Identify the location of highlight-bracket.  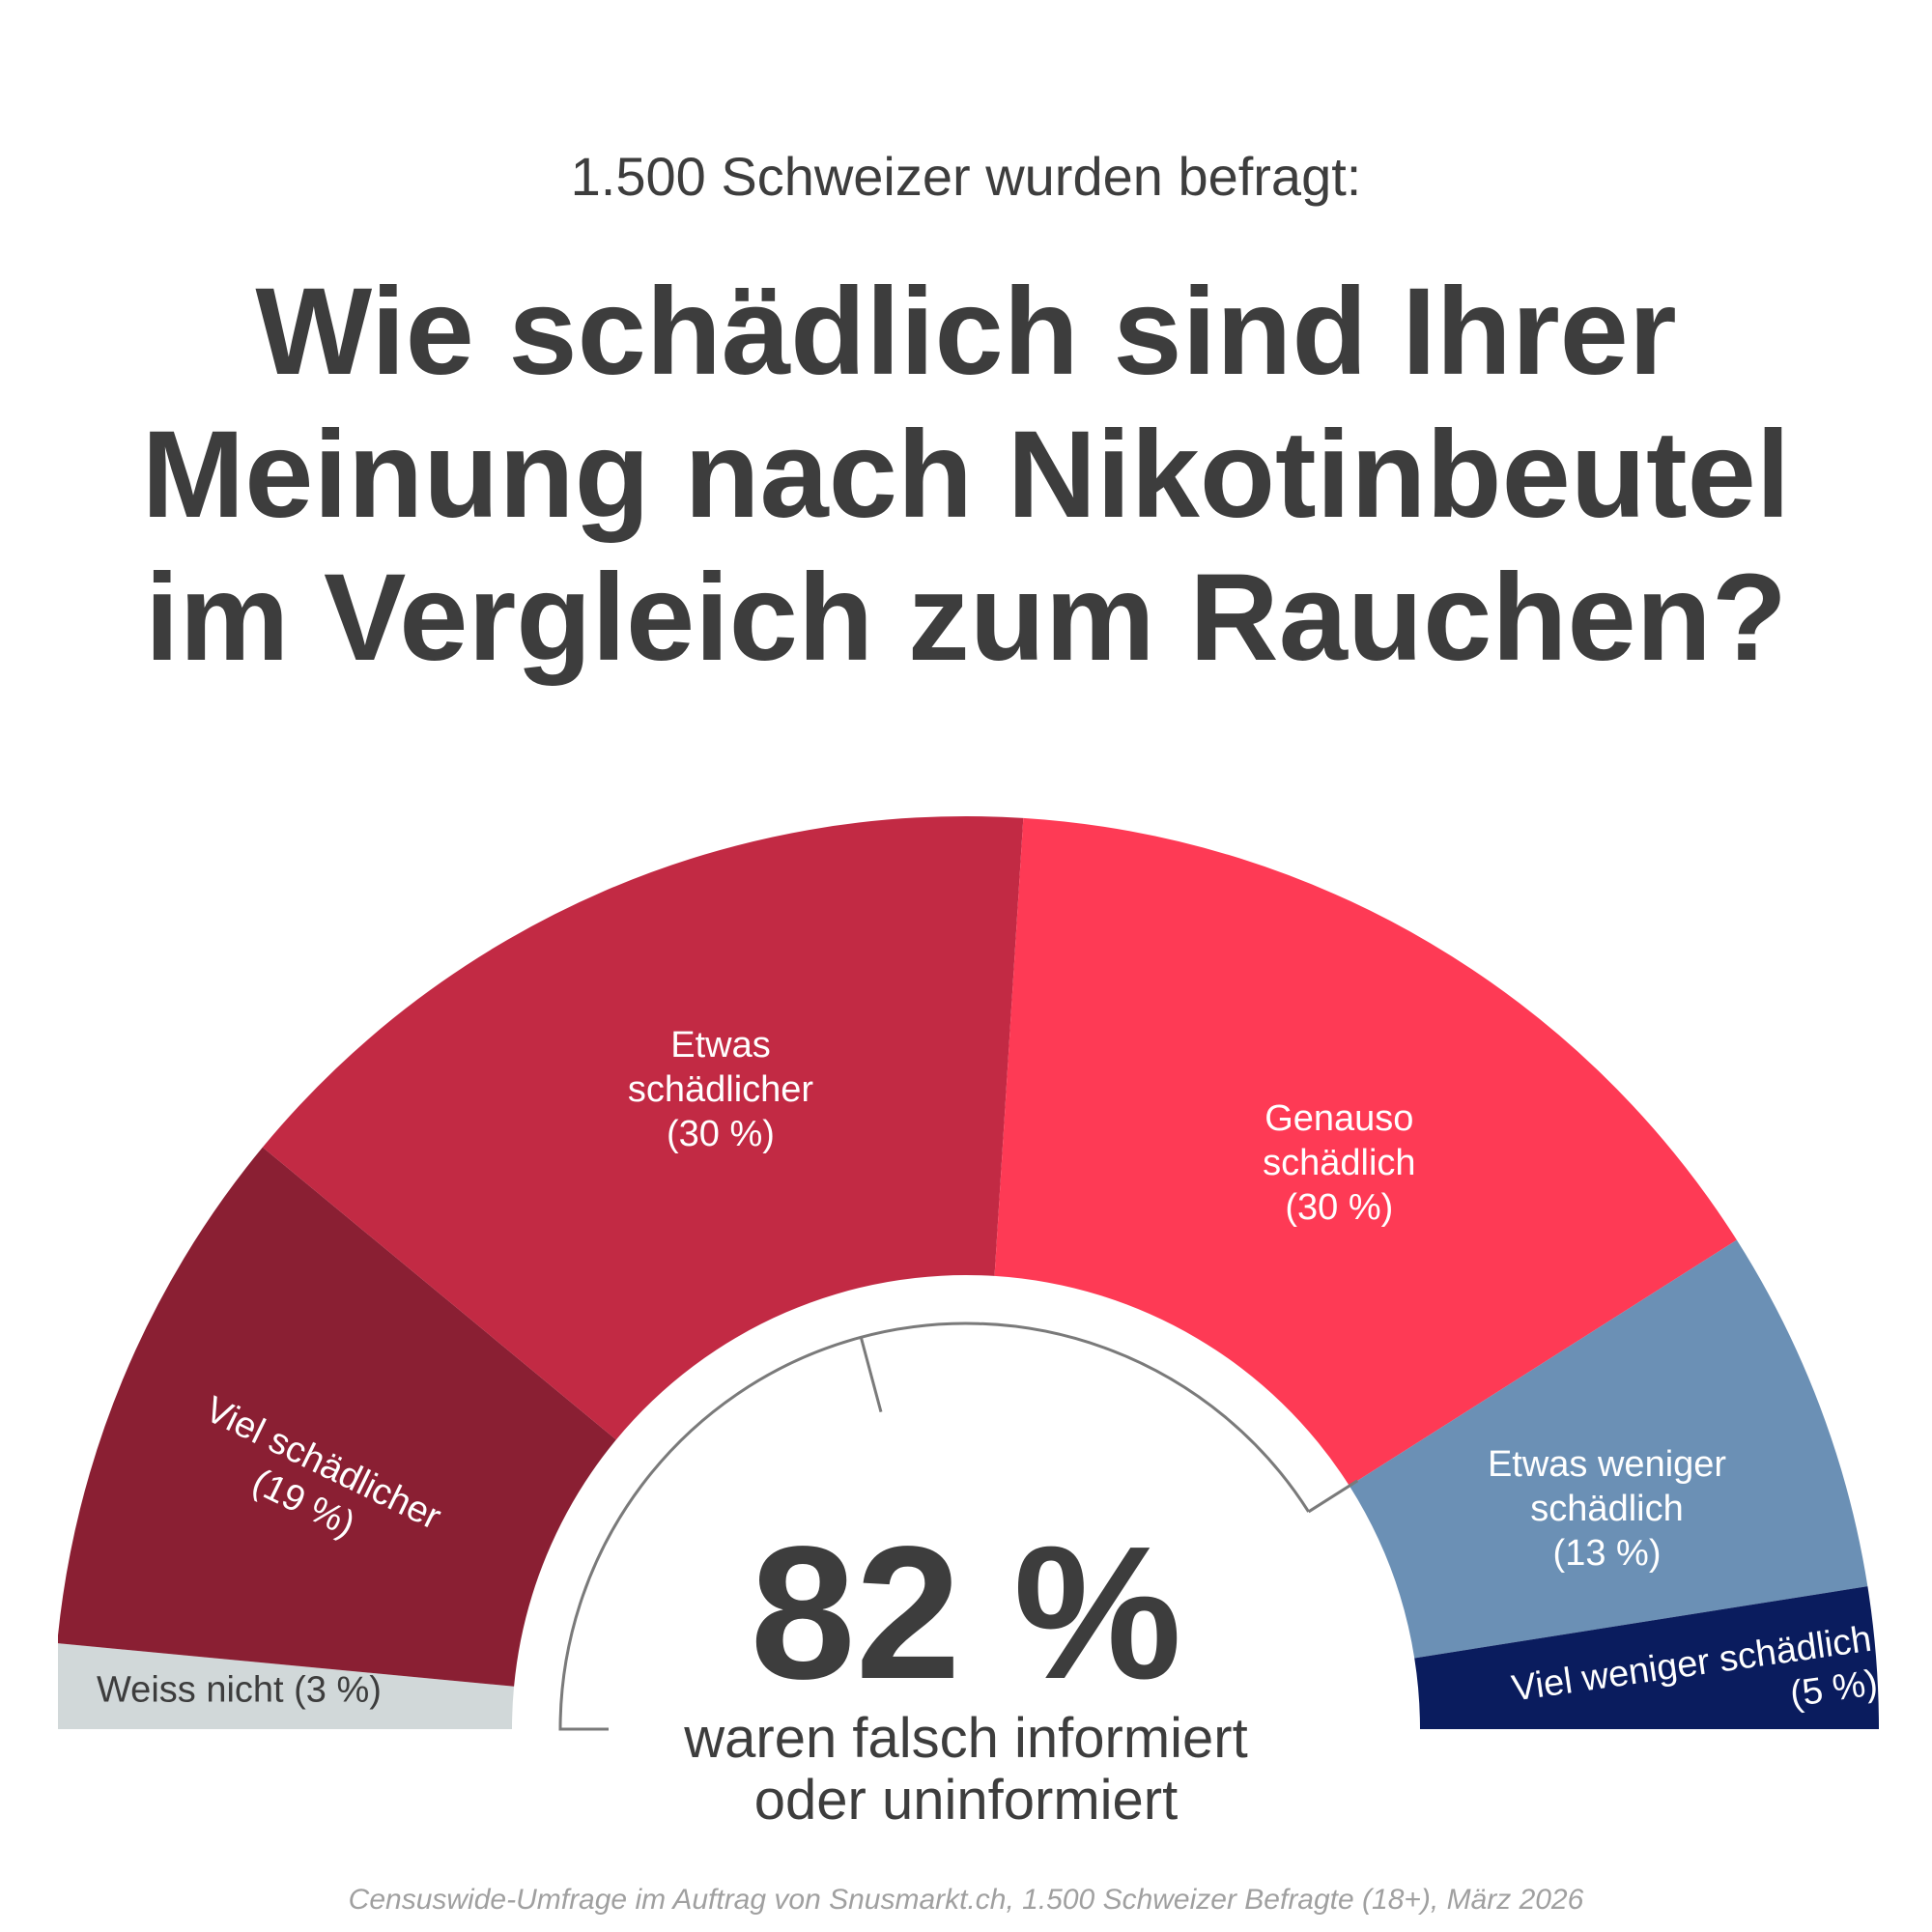
(934, 1526).